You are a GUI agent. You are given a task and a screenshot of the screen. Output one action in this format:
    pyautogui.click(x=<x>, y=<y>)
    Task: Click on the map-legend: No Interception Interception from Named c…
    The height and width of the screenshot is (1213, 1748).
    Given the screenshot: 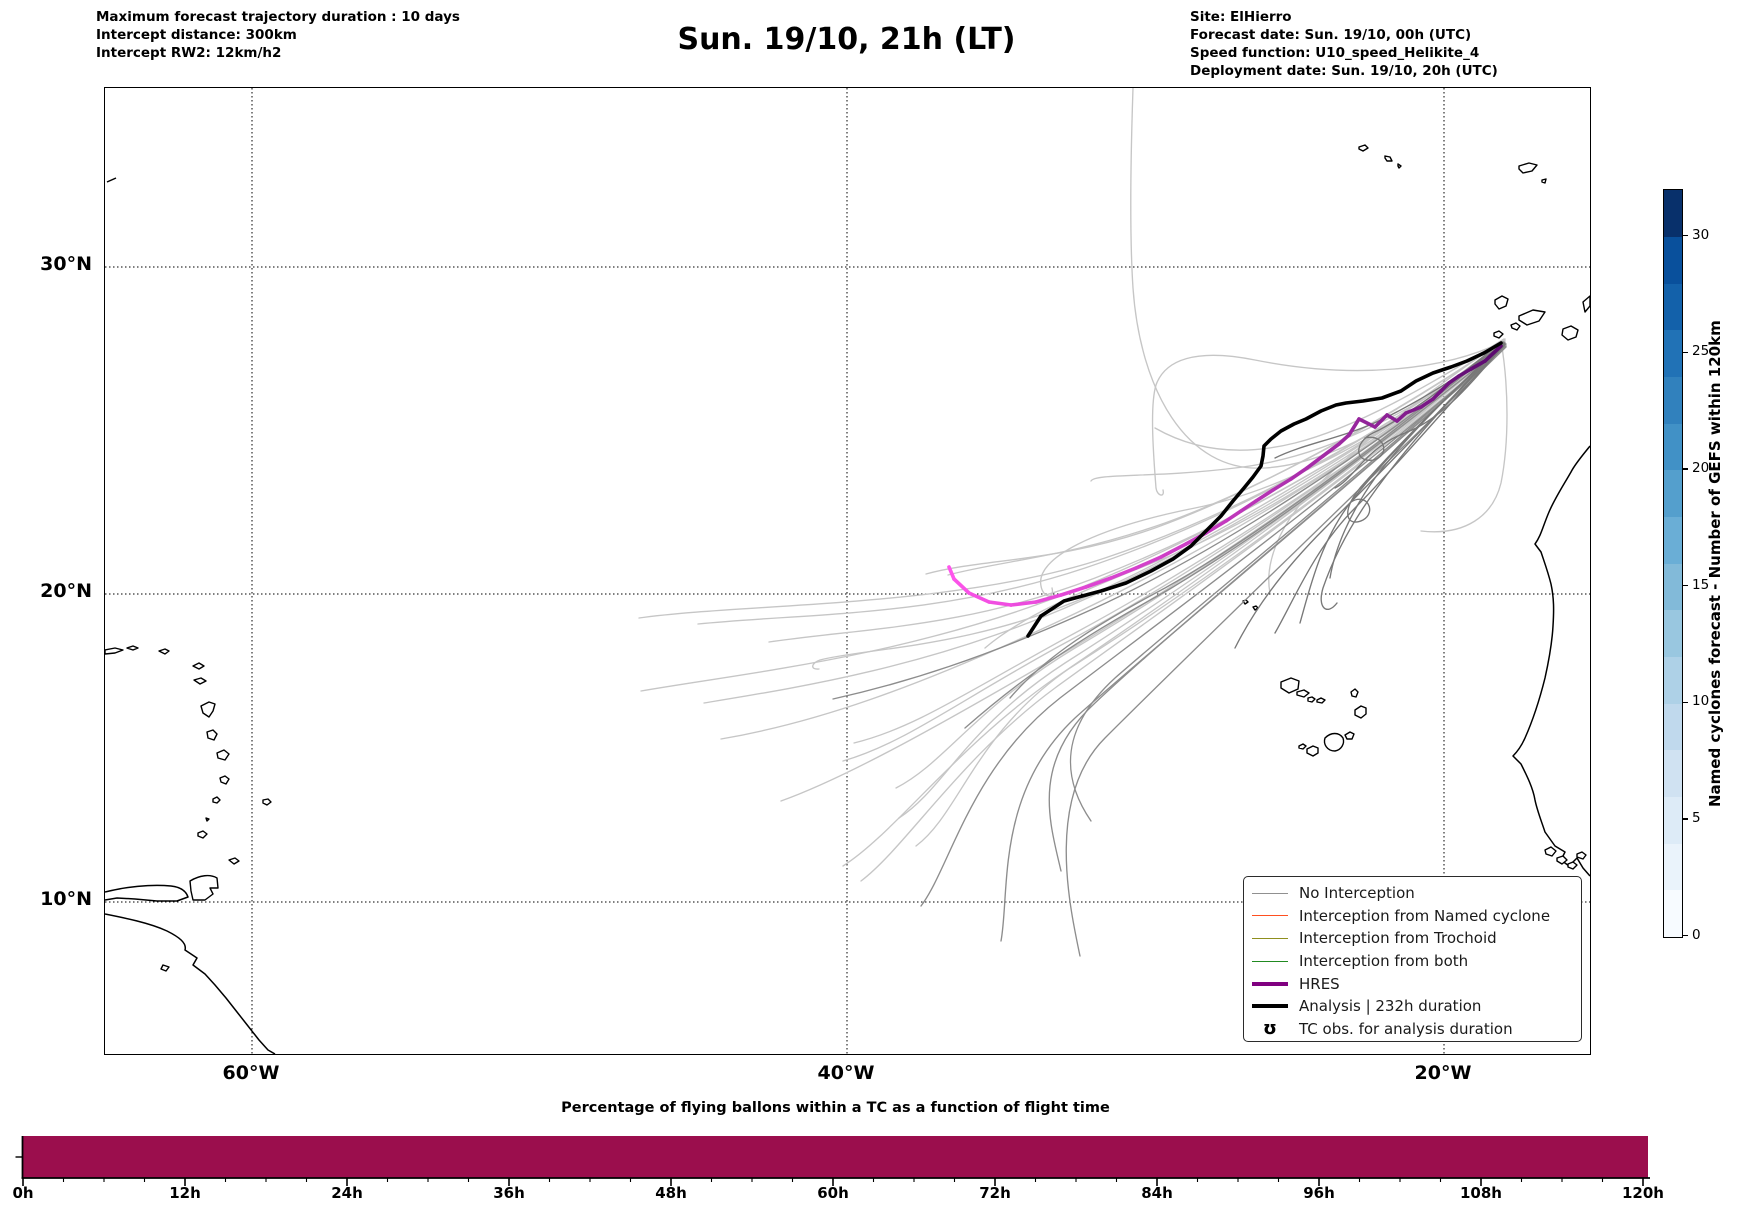 What is the action you would take?
    pyautogui.click(x=1412, y=959)
    